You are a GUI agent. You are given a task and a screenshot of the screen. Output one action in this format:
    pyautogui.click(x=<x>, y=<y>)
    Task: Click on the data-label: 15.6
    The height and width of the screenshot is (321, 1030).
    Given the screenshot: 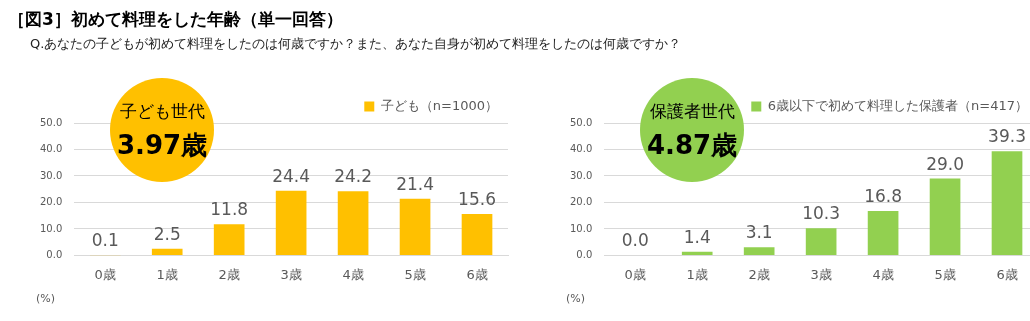 What is the action you would take?
    pyautogui.click(x=477, y=199)
    